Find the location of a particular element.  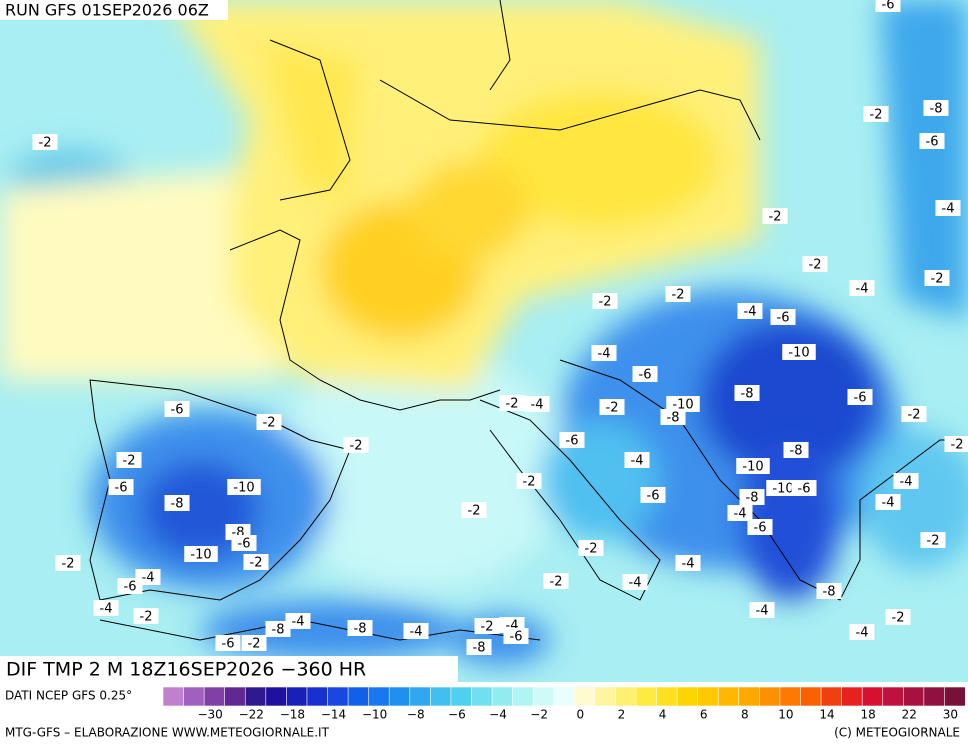

colorbar-tick-label: 14 is located at coordinates (826, 715).